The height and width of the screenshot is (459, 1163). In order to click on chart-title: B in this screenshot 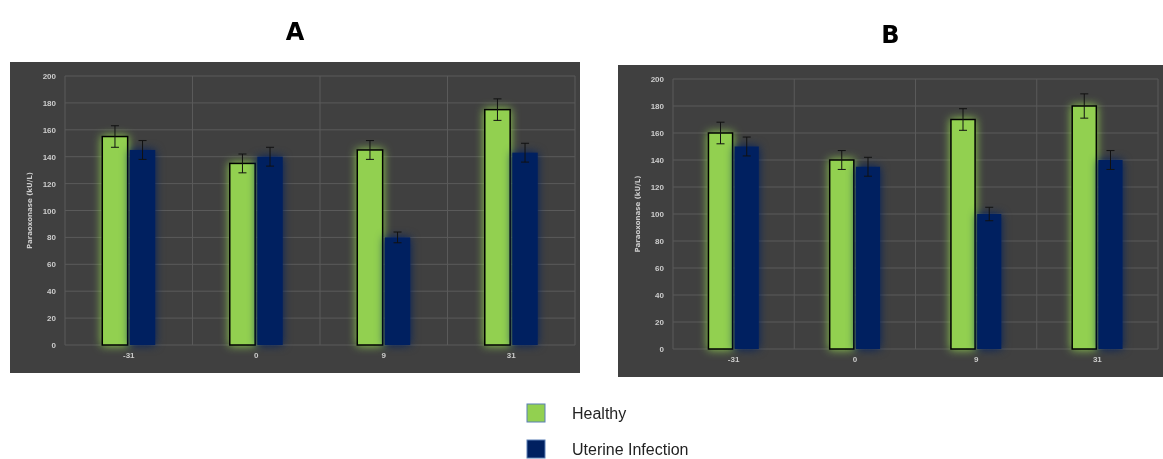, I will do `click(890, 35)`.